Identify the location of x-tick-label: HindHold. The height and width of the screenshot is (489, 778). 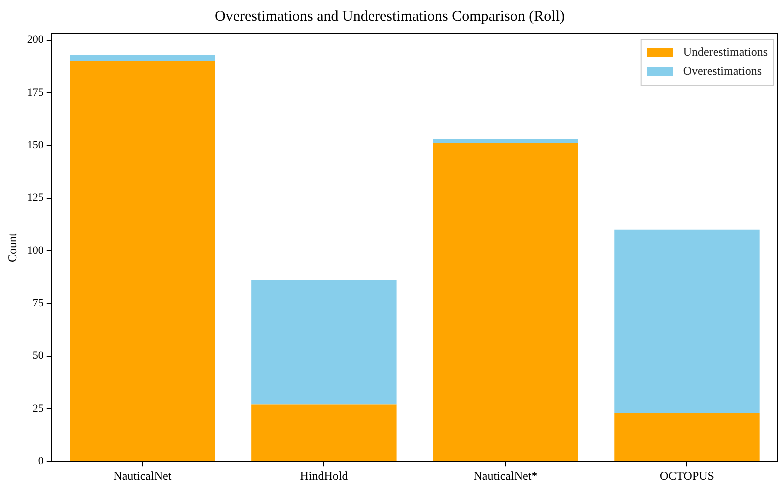
(324, 475).